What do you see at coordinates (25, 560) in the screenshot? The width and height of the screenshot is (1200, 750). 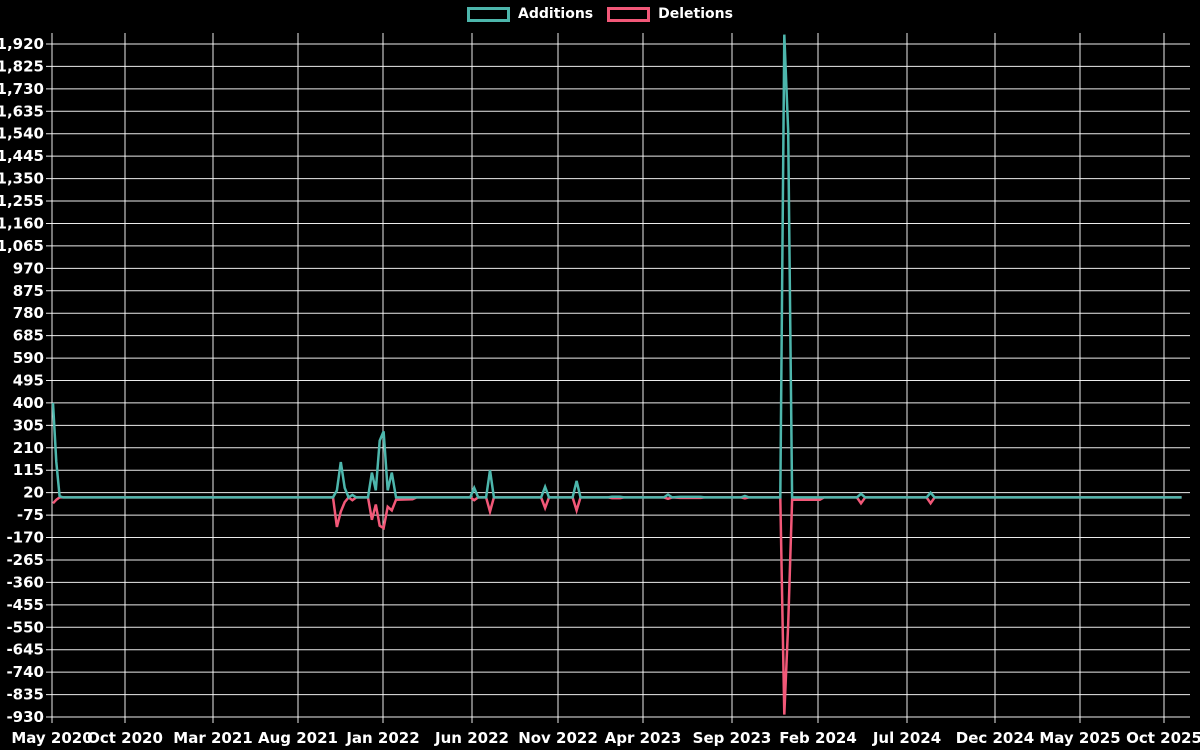 I see `y-tick-label: -265` at bounding box center [25, 560].